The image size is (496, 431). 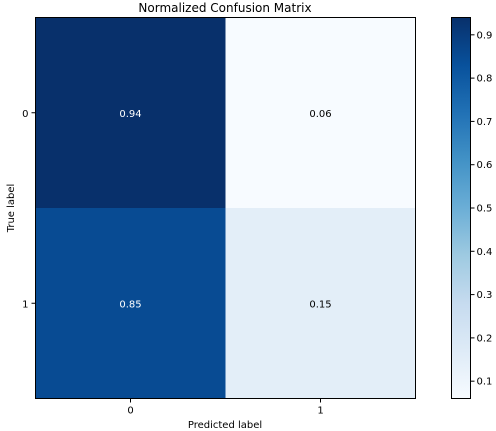 What do you see at coordinates (25, 114) in the screenshot?
I see `y-tick-label: 0` at bounding box center [25, 114].